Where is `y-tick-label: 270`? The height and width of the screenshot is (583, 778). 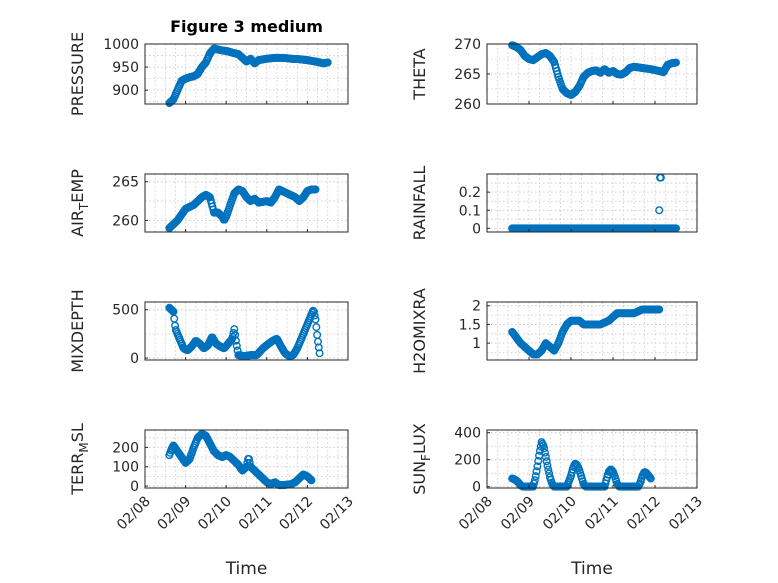 y-tick-label: 270 is located at coordinates (467, 45).